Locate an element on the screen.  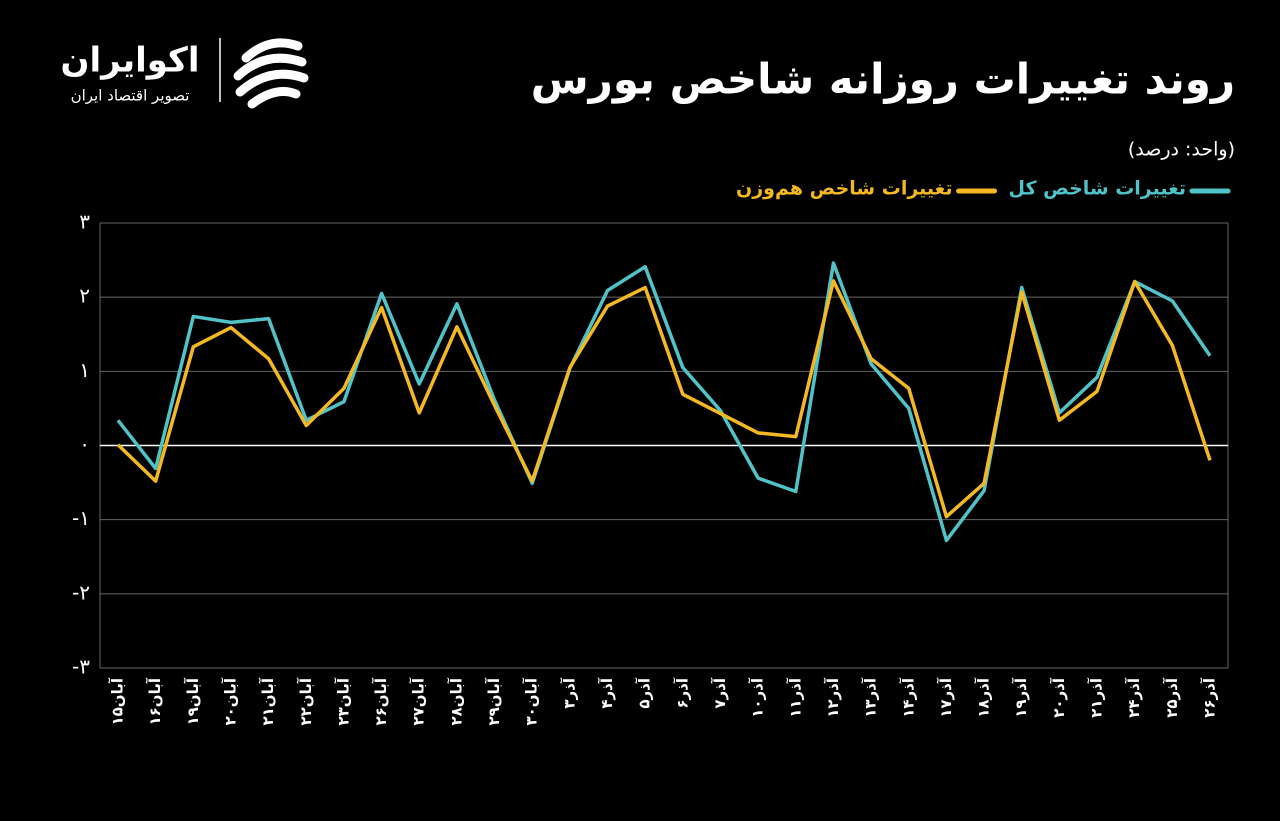
x-tick-label: آبان۱۶ is located at coordinates (155, 701).